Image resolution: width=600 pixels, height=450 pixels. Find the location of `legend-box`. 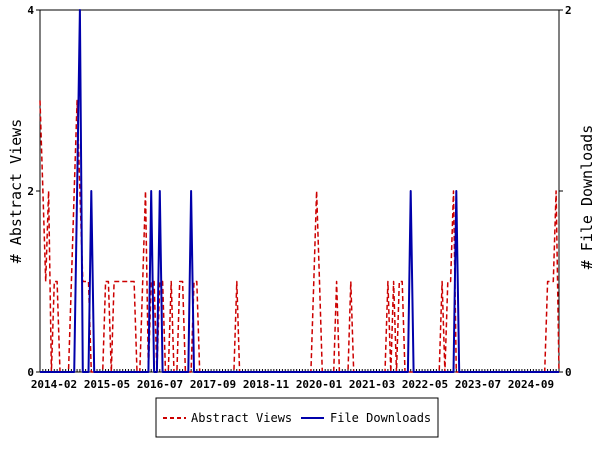

legend-box is located at coordinates (297, 417).